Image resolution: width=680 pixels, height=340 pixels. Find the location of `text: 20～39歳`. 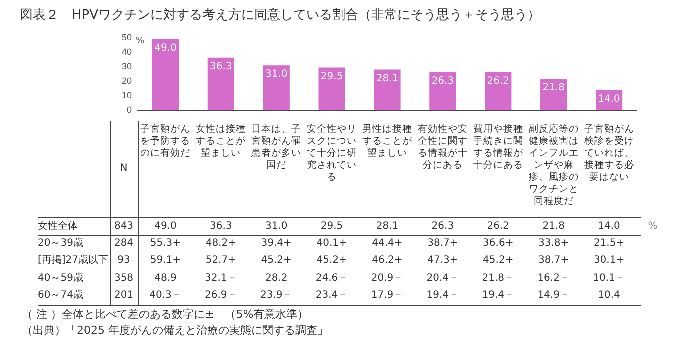

text: 20～39歳 is located at coordinates (61, 244).